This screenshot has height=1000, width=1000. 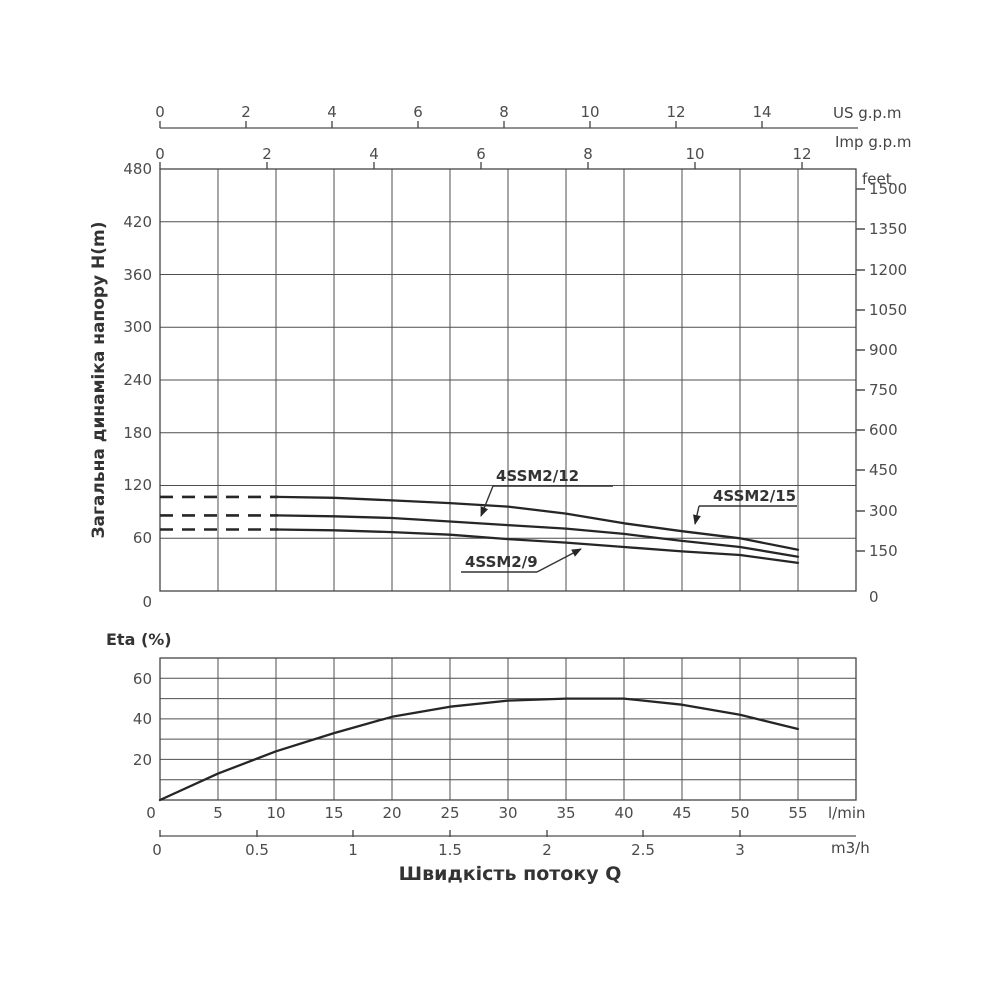 What do you see at coordinates (137, 380) in the screenshot?
I see `h-tick-label: 240` at bounding box center [137, 380].